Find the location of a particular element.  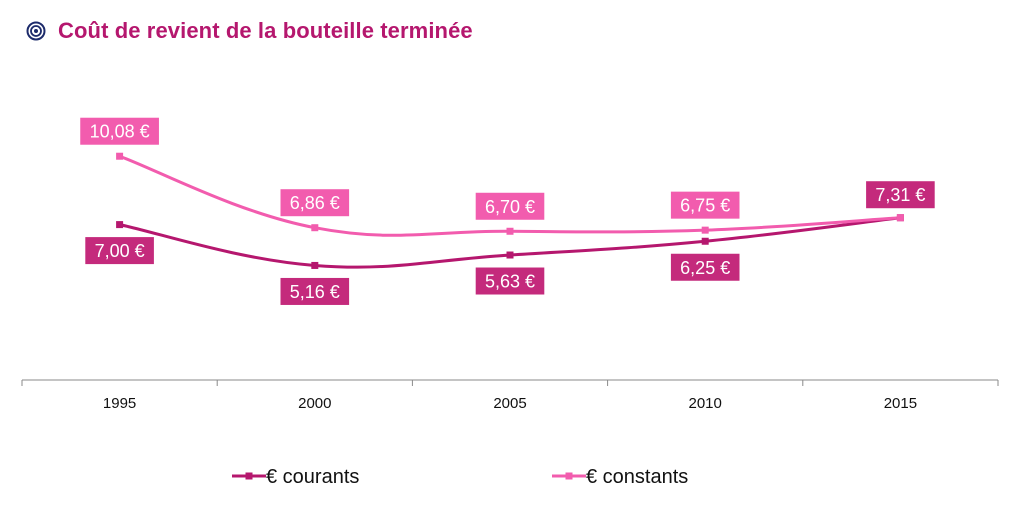

x-tick-label: 2010 is located at coordinates (705, 403).